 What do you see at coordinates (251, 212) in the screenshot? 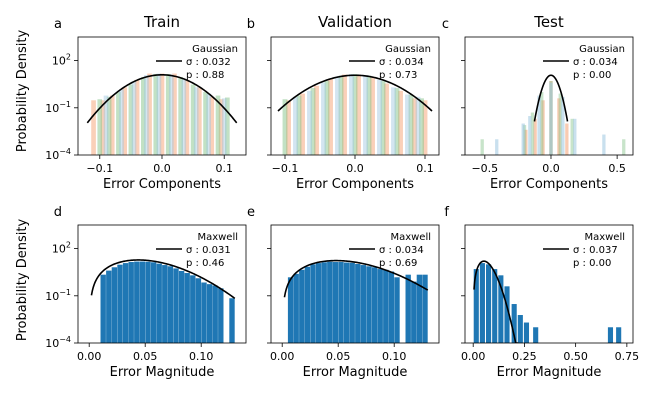
I see `panel-letter: e` at bounding box center [251, 212].